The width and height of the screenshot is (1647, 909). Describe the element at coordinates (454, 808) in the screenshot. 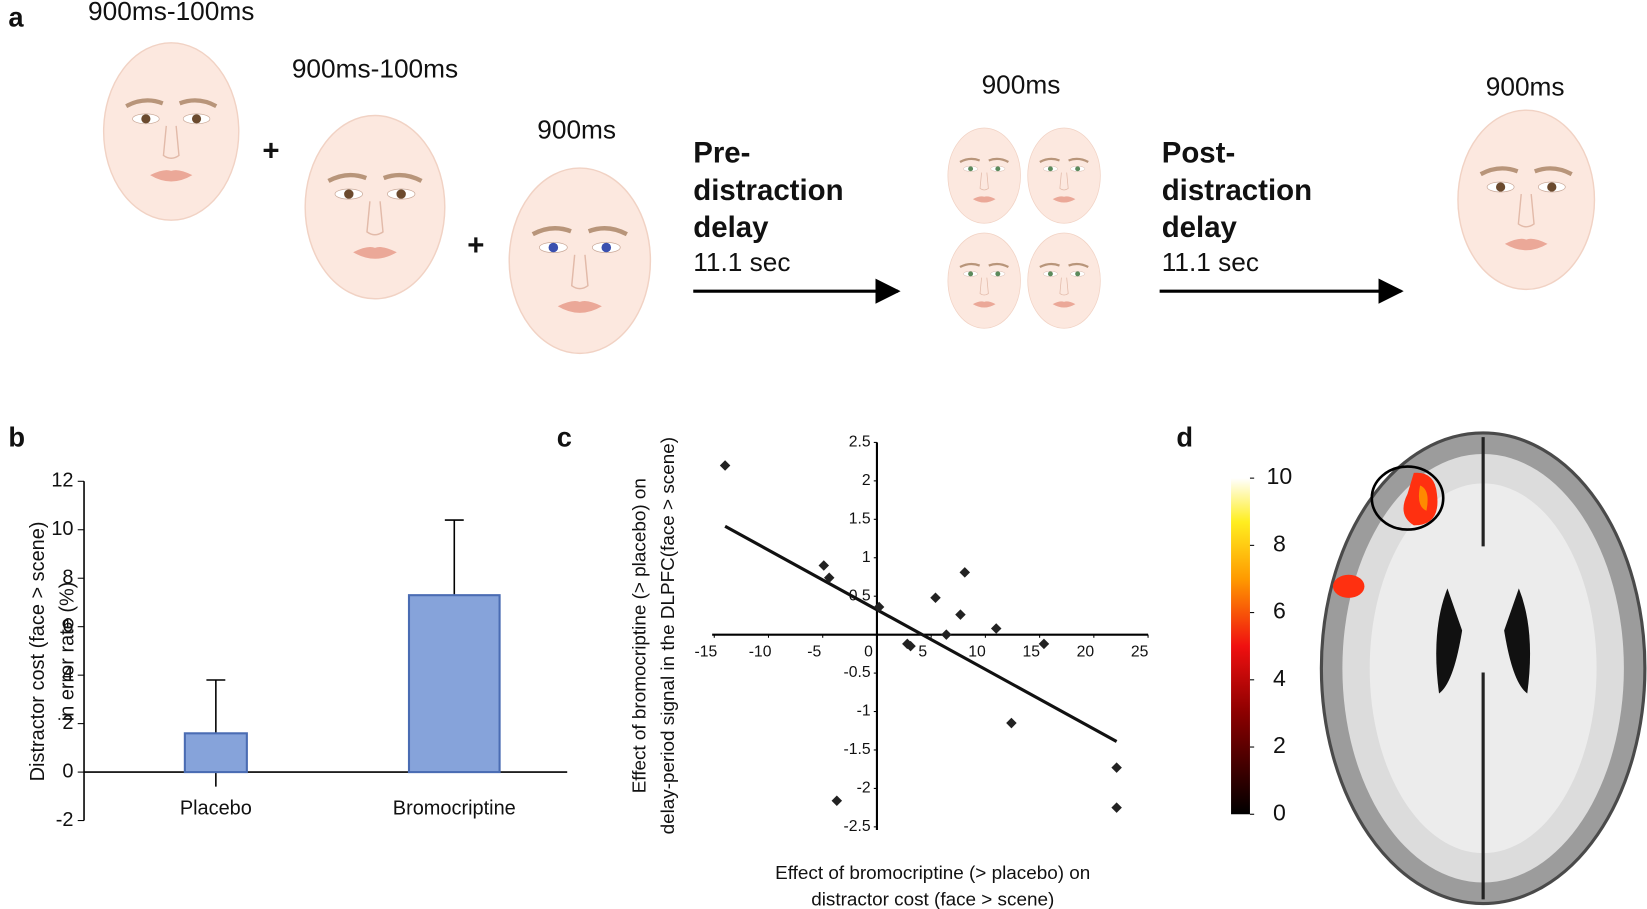

I see `x-tick-label: Bromocriptine` at that location.